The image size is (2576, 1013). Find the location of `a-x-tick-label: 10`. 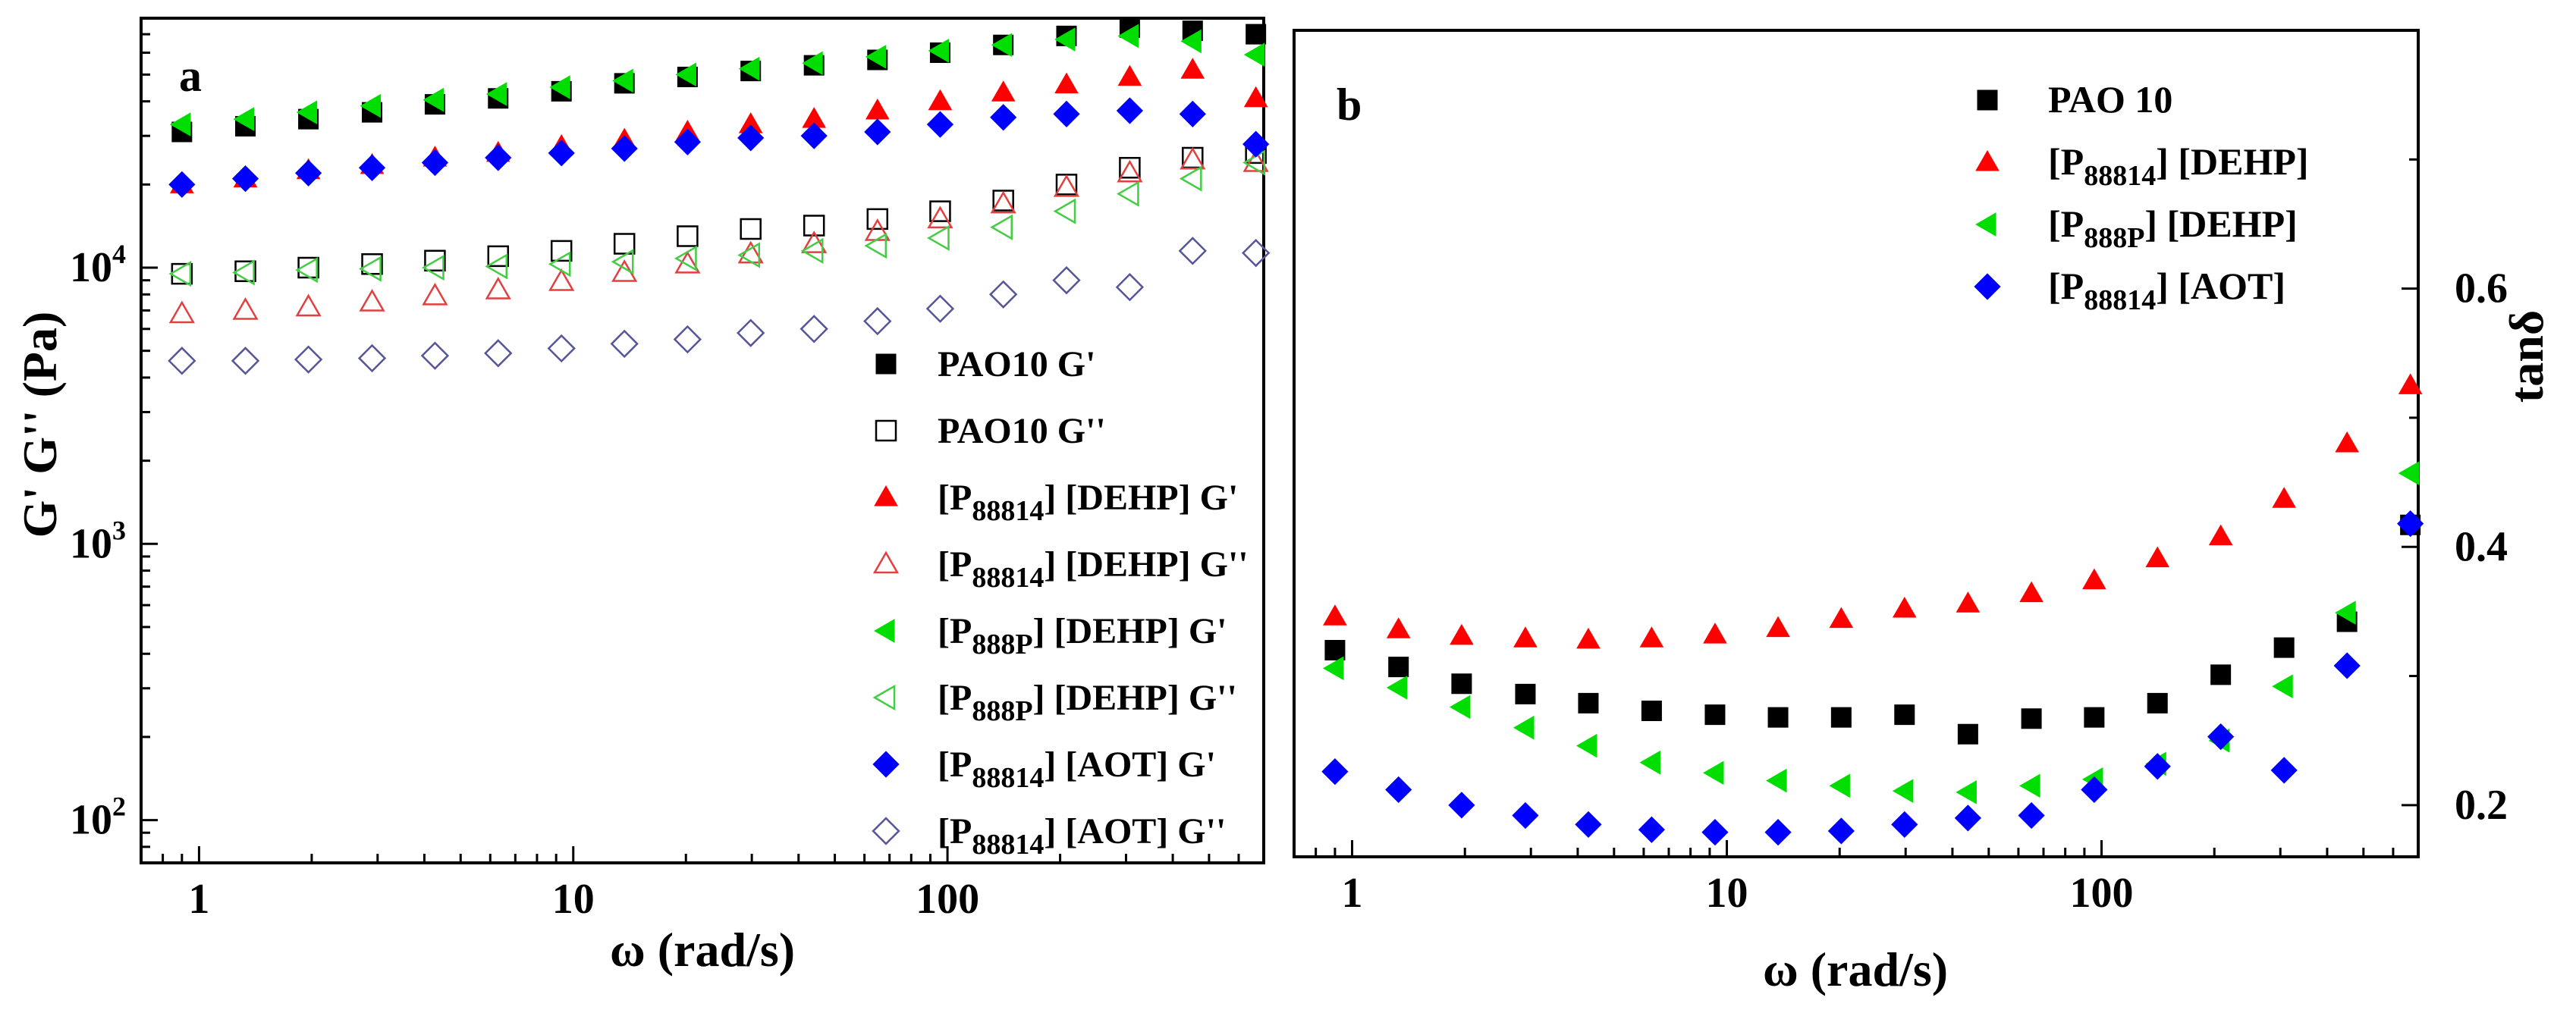

a-x-tick-label: 10 is located at coordinates (573, 899).